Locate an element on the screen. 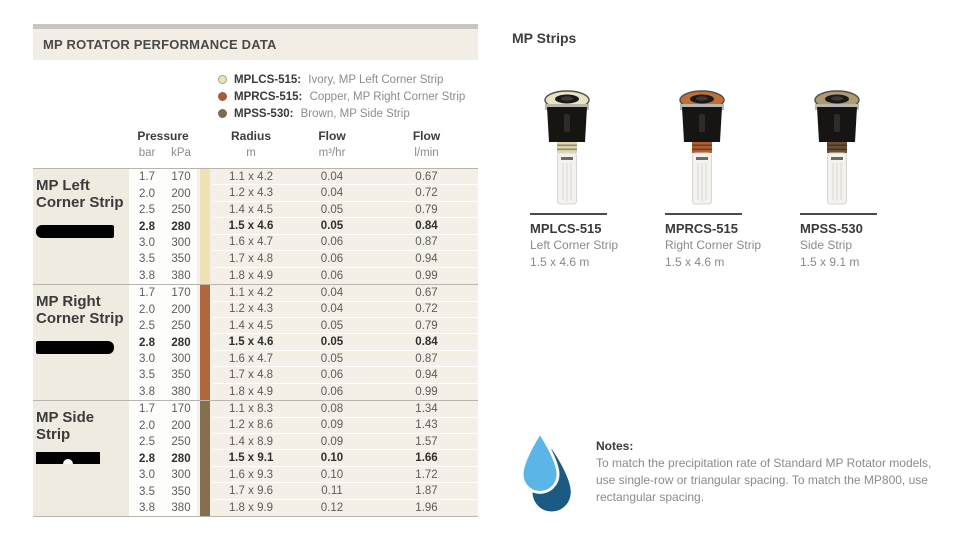 Image resolution: width=959 pixels, height=559 pixels. legend-model: MPLCS-515: is located at coordinates (268, 79).